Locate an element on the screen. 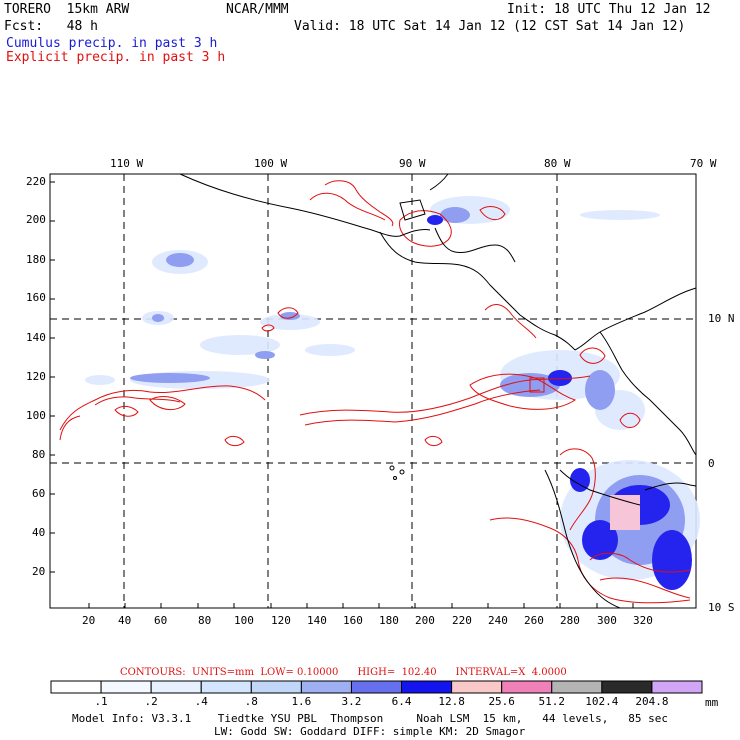 This screenshot has width=740, height=740. lat-label-10s: 10 S is located at coordinates (721, 607).